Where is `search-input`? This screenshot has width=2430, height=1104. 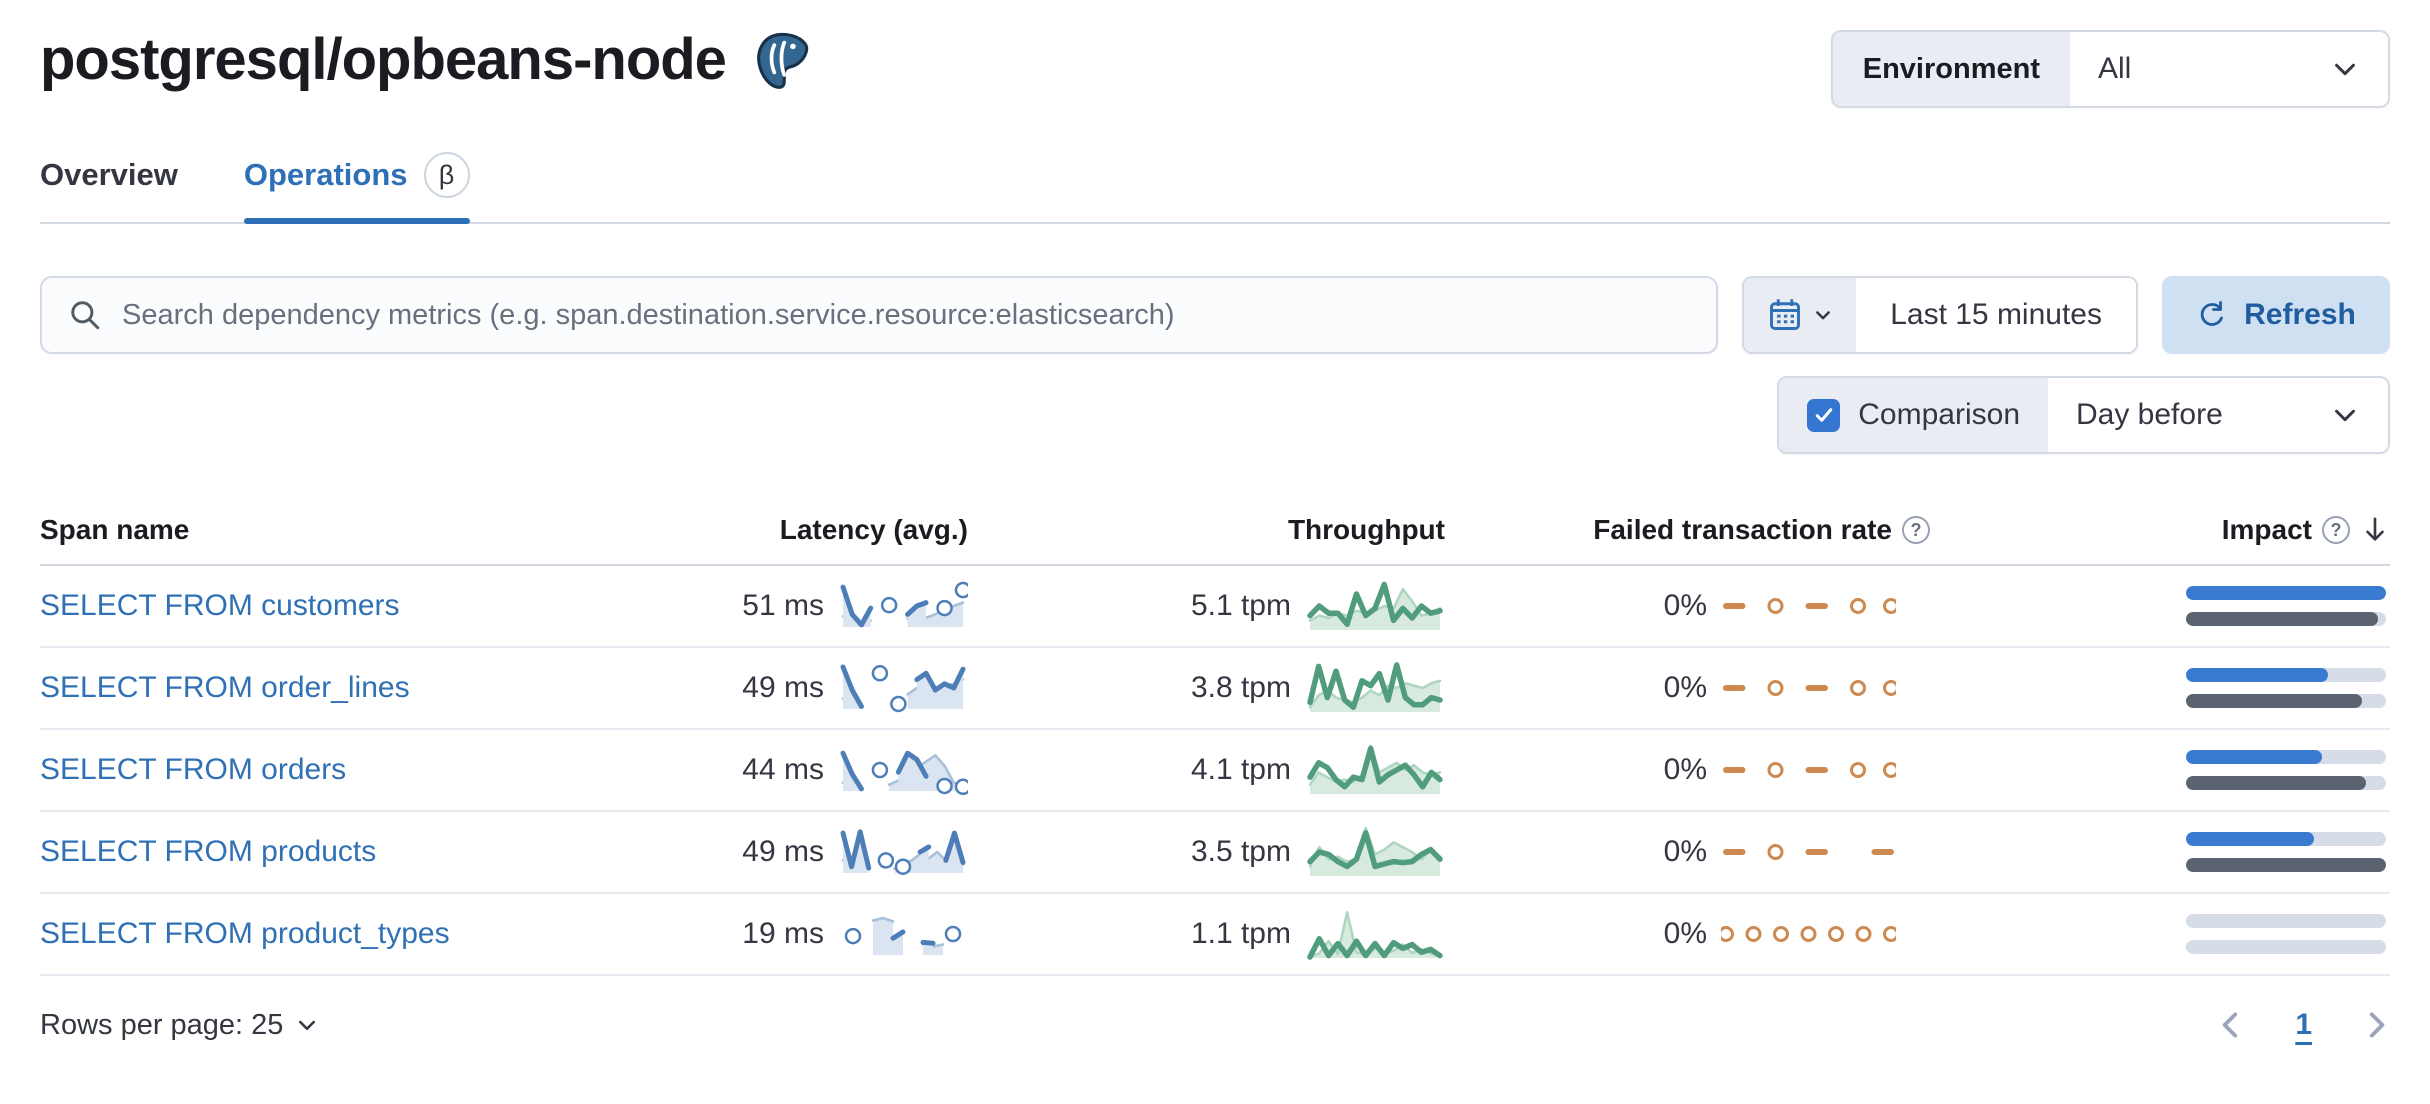 search-input is located at coordinates (906, 315).